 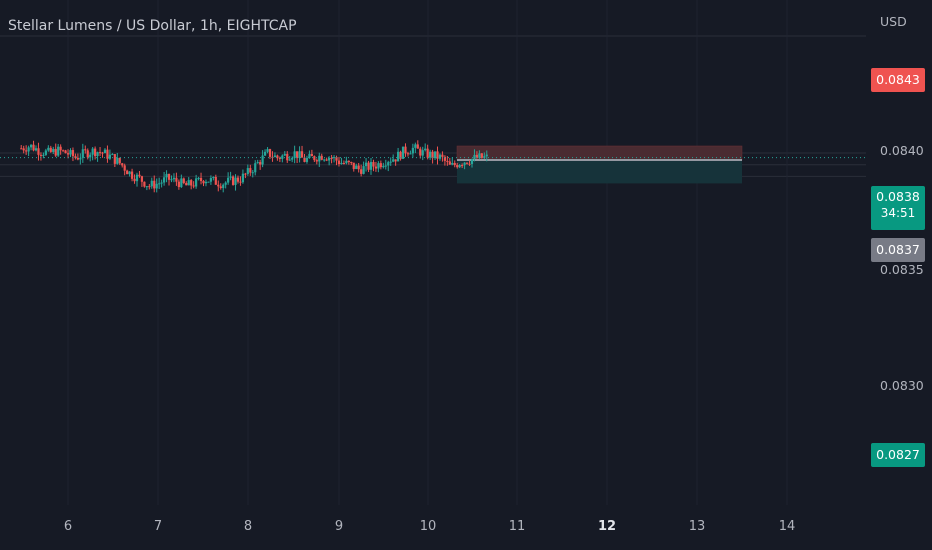 I want to click on entry-price-badge: 0.0837, so click(x=898, y=250).